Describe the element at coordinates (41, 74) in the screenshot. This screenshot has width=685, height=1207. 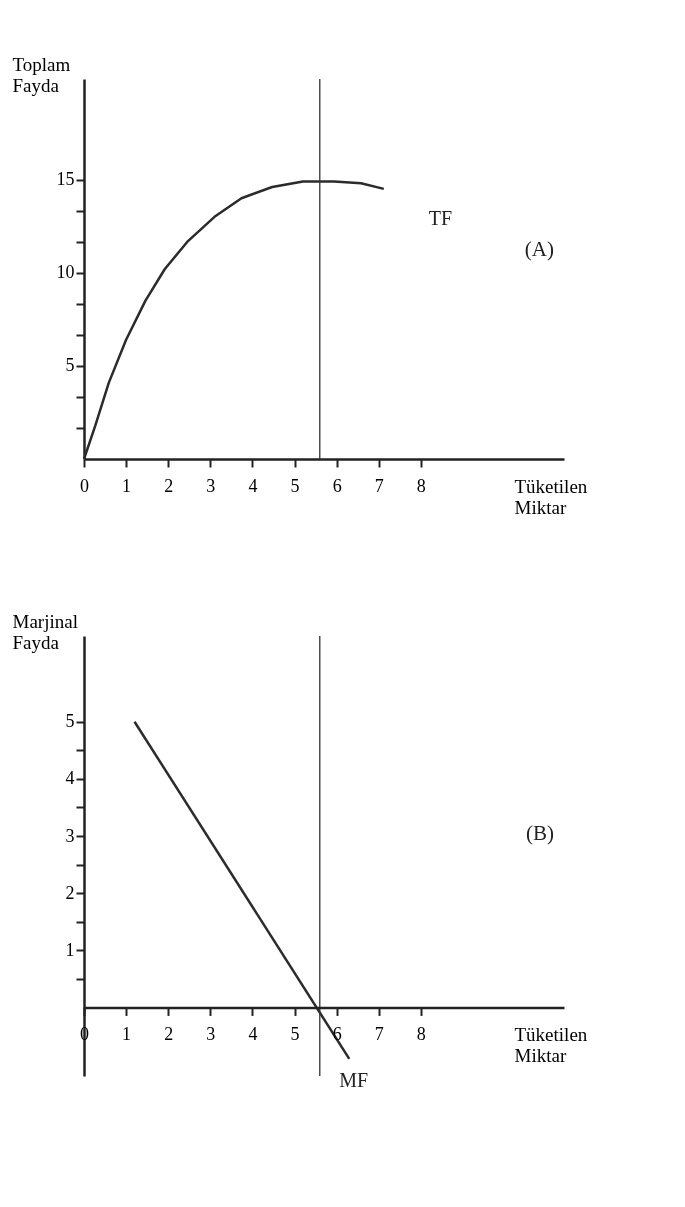
I see `y-axis-title: Toplam Fayda` at that location.